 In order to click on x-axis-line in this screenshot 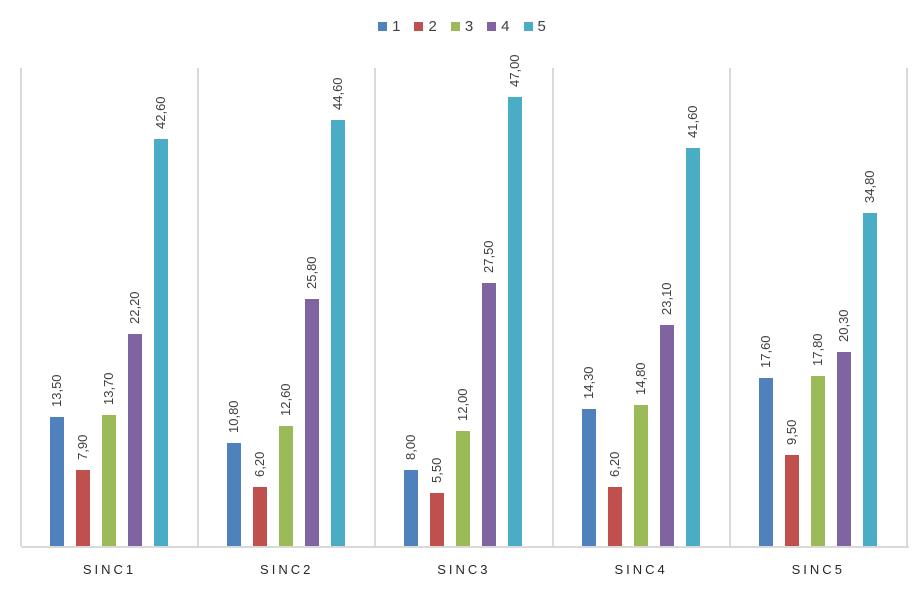, I will do `click(465, 547)`.